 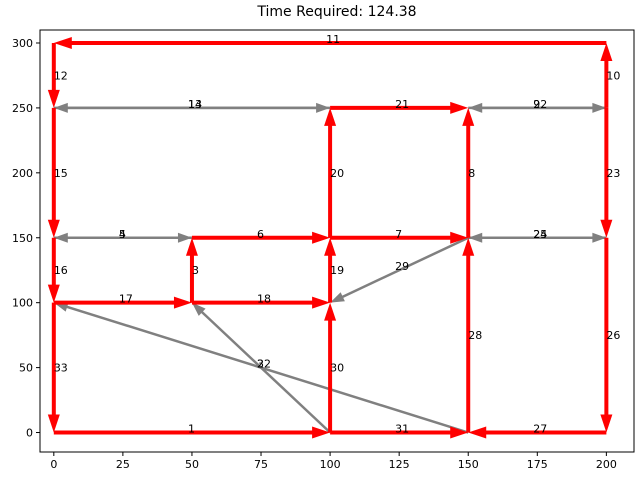 I want to click on edge-label: 16, so click(x=61, y=270).